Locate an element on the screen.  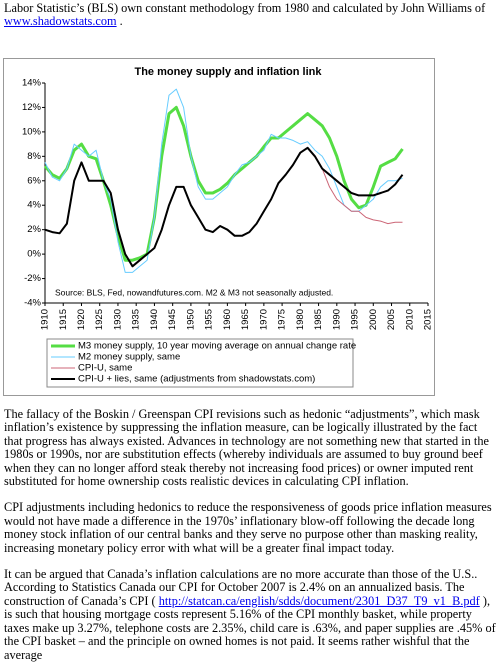
header-after: . is located at coordinates (121, 21).